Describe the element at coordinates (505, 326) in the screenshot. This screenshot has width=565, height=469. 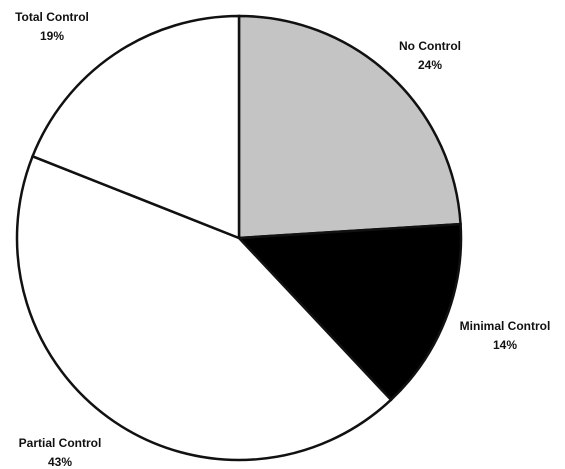
I see `slice-label: Minimal Control` at that location.